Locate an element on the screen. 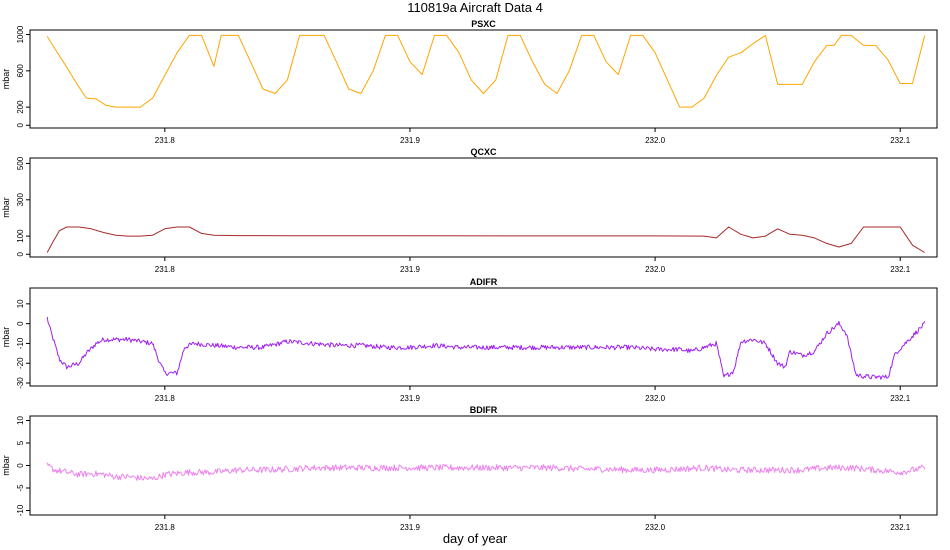 The width and height of the screenshot is (950, 550). series-line-bdifr is located at coordinates (486, 471).